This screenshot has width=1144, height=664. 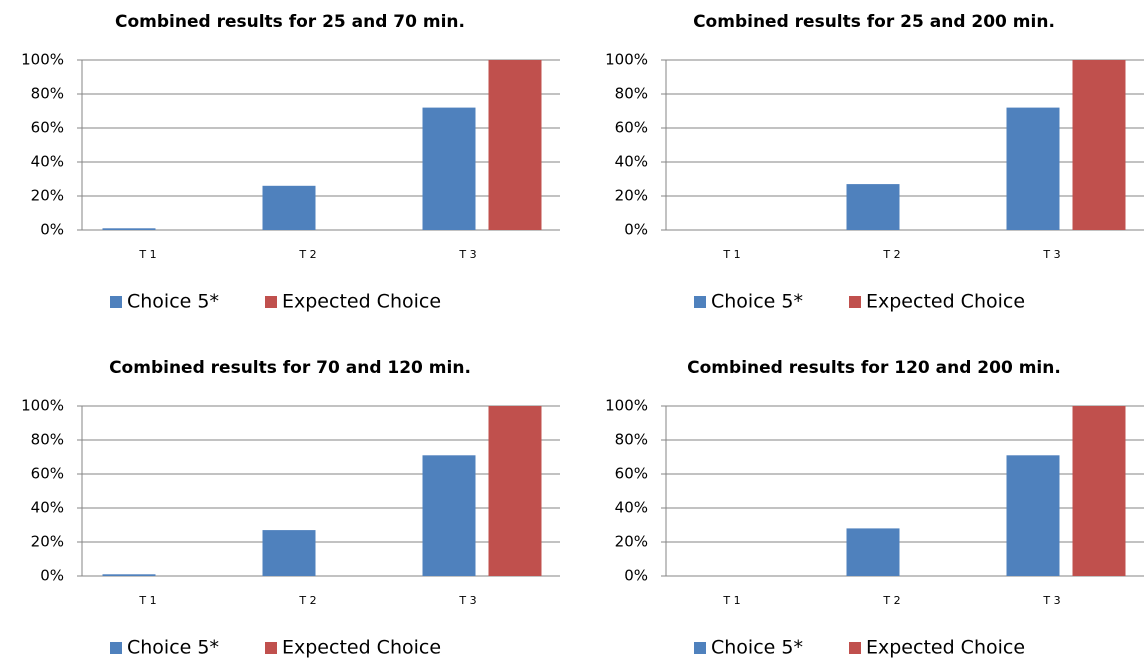 What do you see at coordinates (874, 368) in the screenshot?
I see `chart-title: Combined results for 120 and 200 min.` at bounding box center [874, 368].